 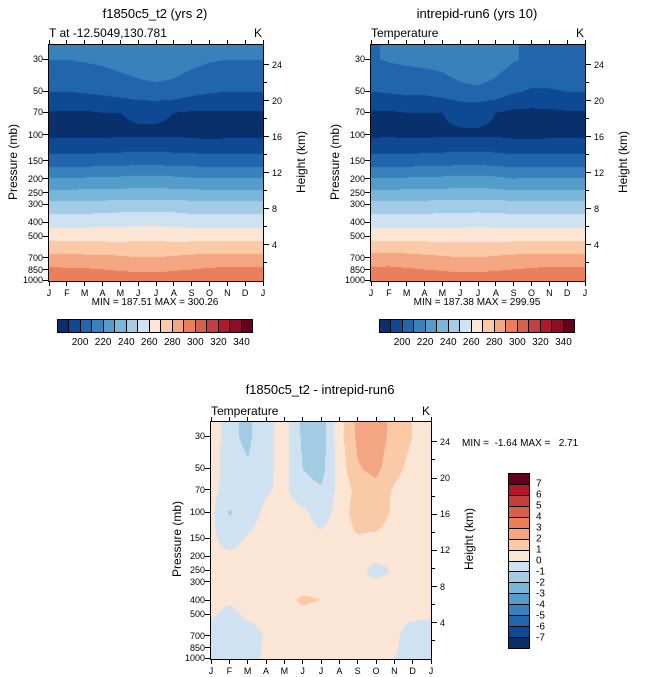 I want to click on chart-subtitle: T at -12.5049,130.781, so click(x=108, y=33).